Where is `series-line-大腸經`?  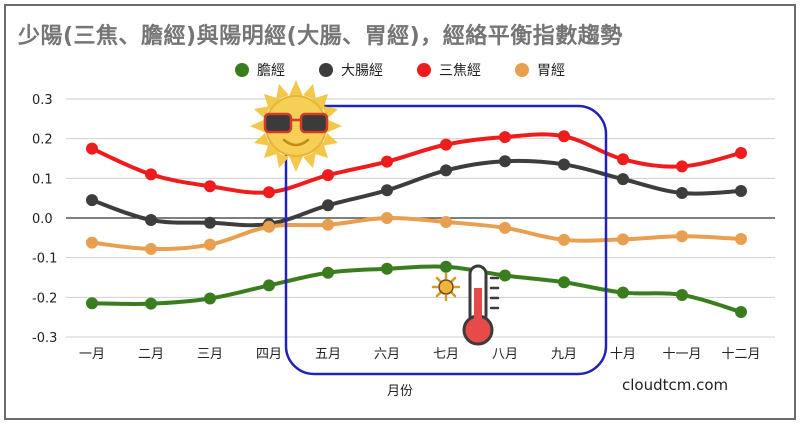
series-line-大腸經 is located at coordinates (416, 193).